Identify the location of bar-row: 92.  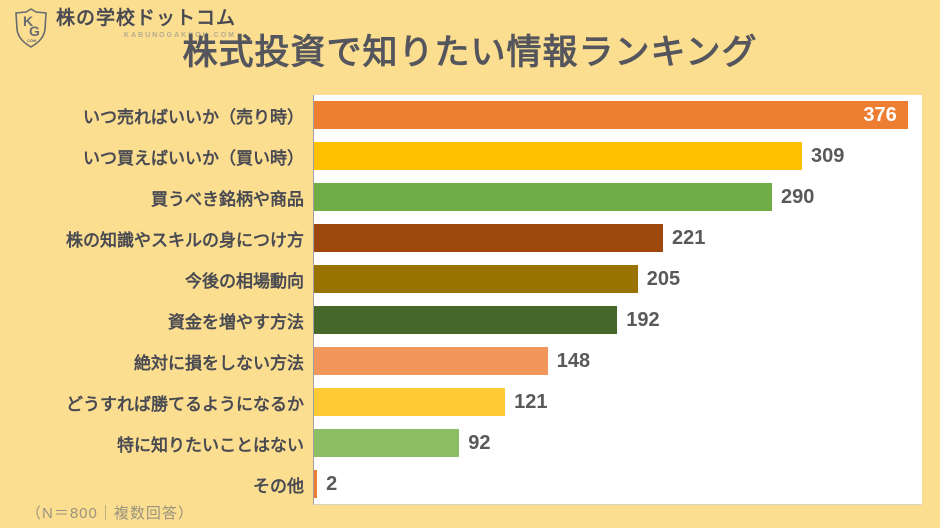
(618, 442).